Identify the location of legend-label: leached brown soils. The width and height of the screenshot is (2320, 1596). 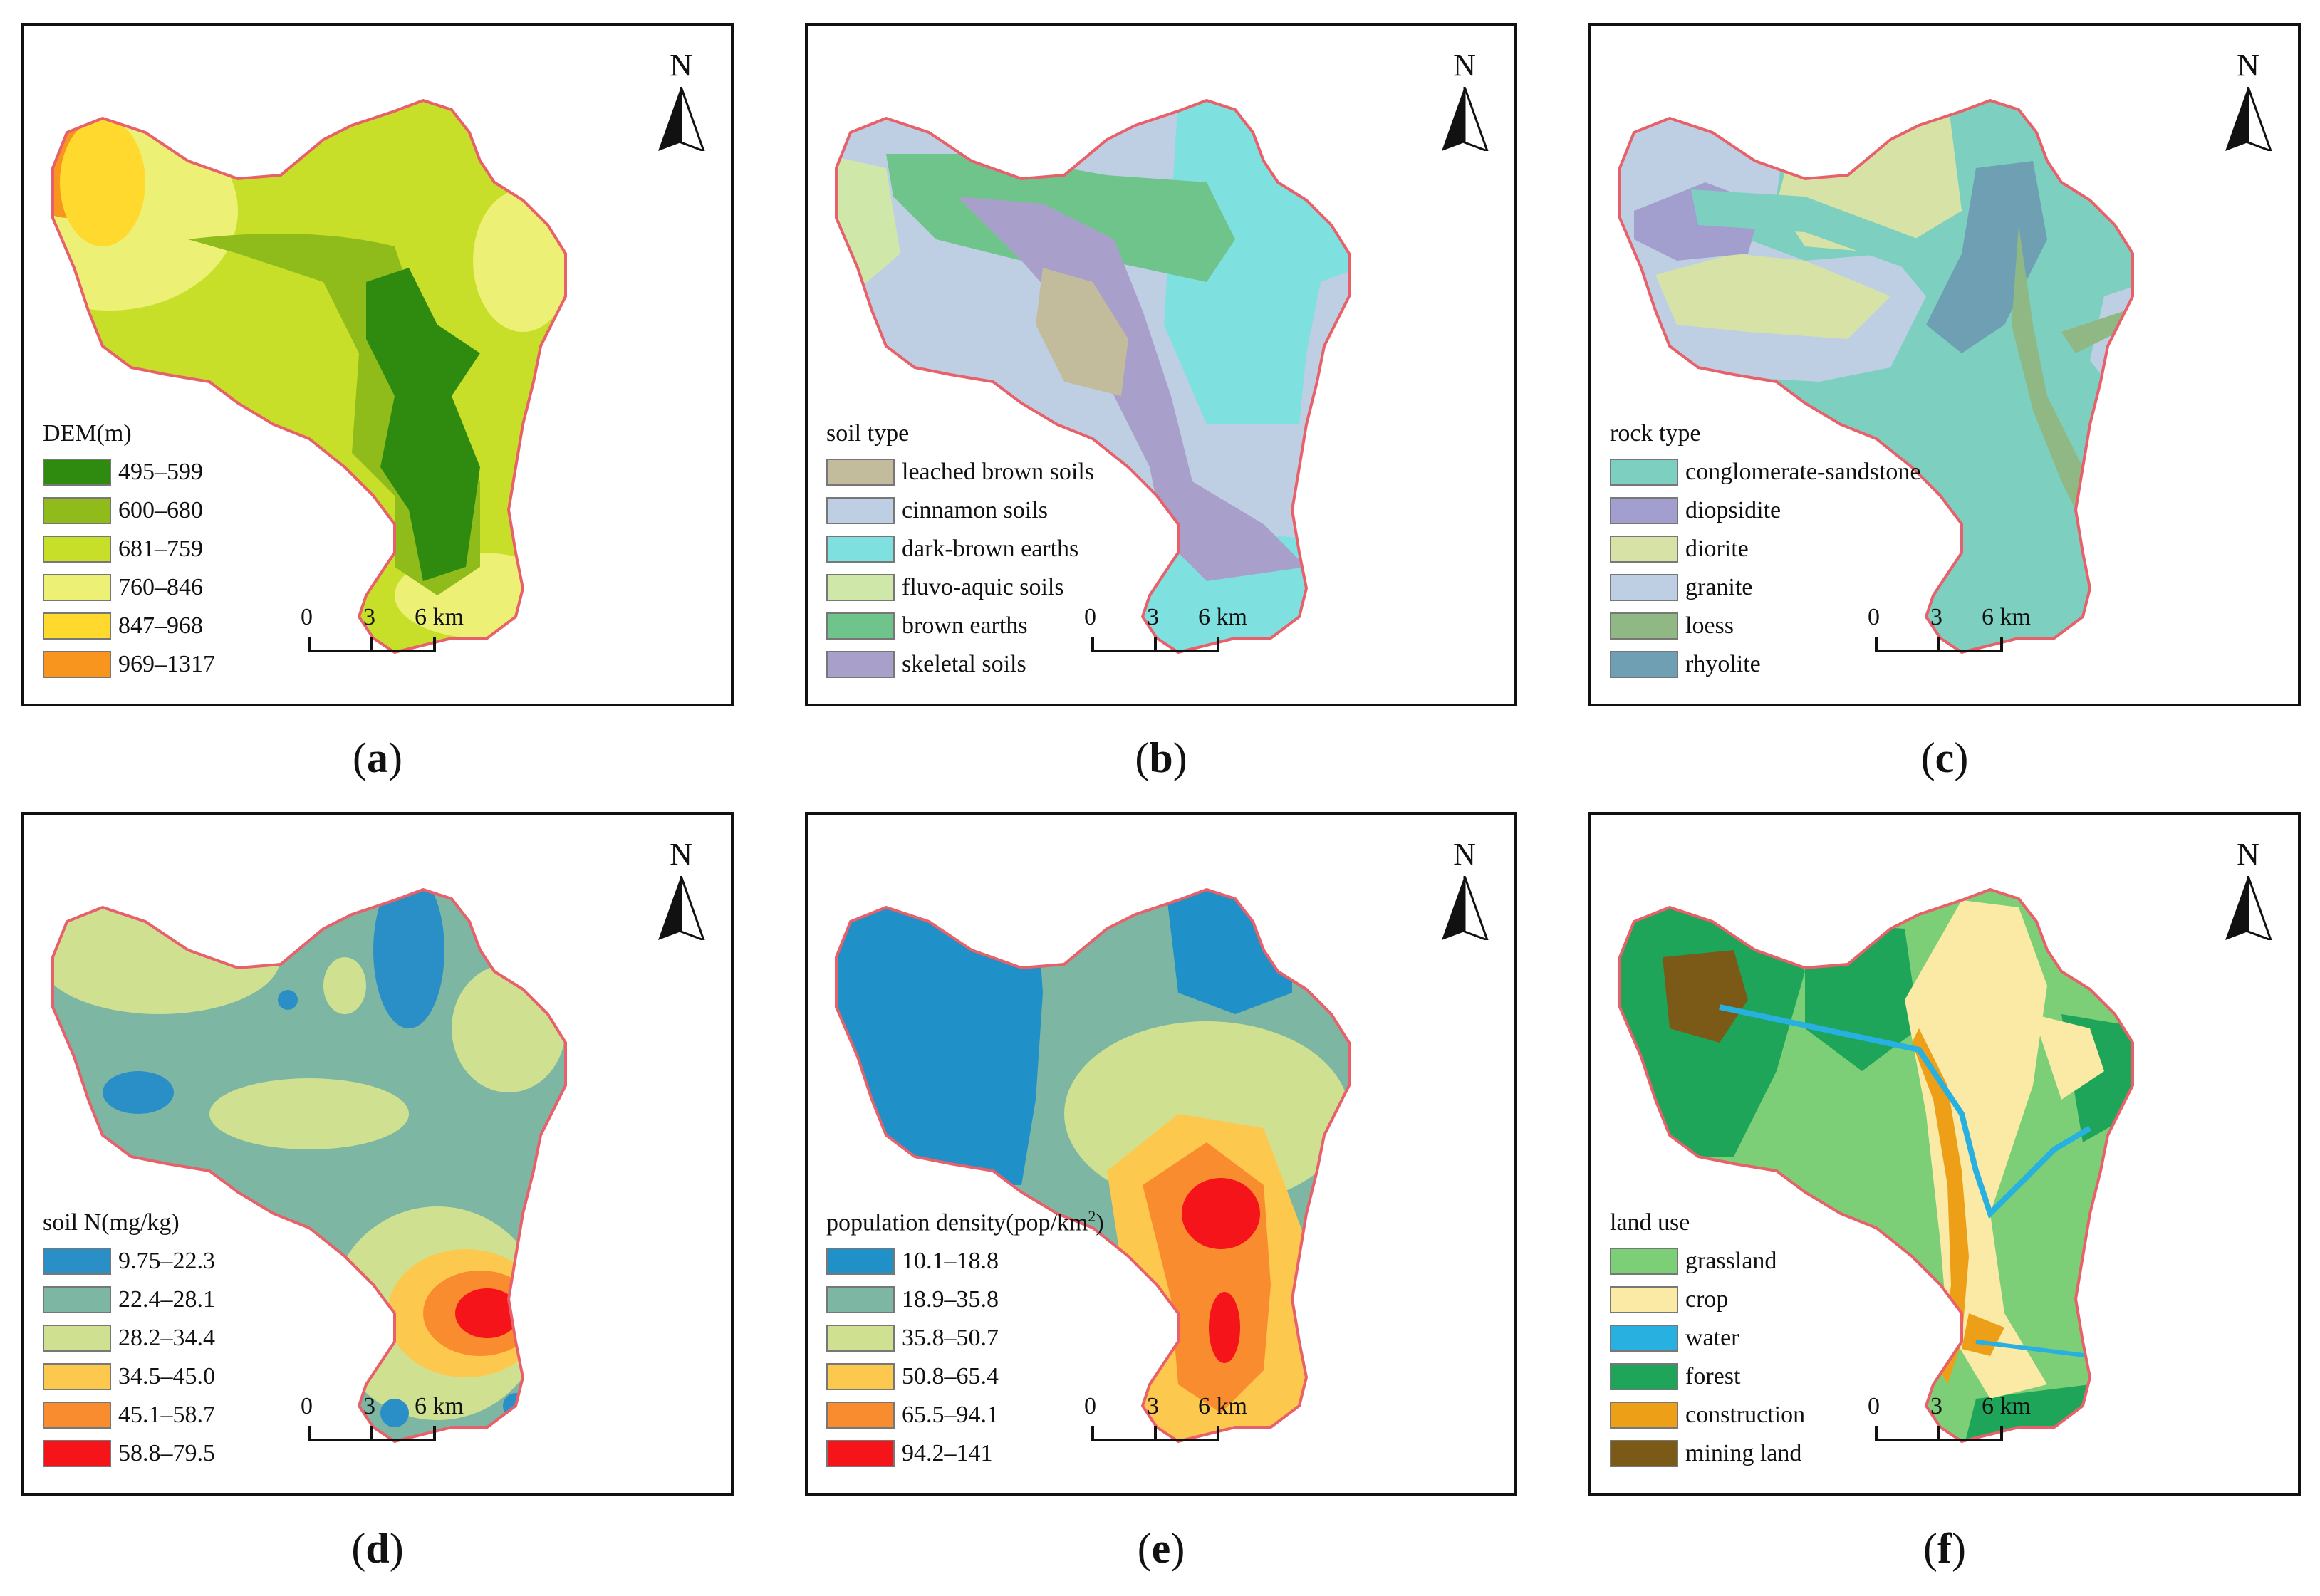
(998, 472).